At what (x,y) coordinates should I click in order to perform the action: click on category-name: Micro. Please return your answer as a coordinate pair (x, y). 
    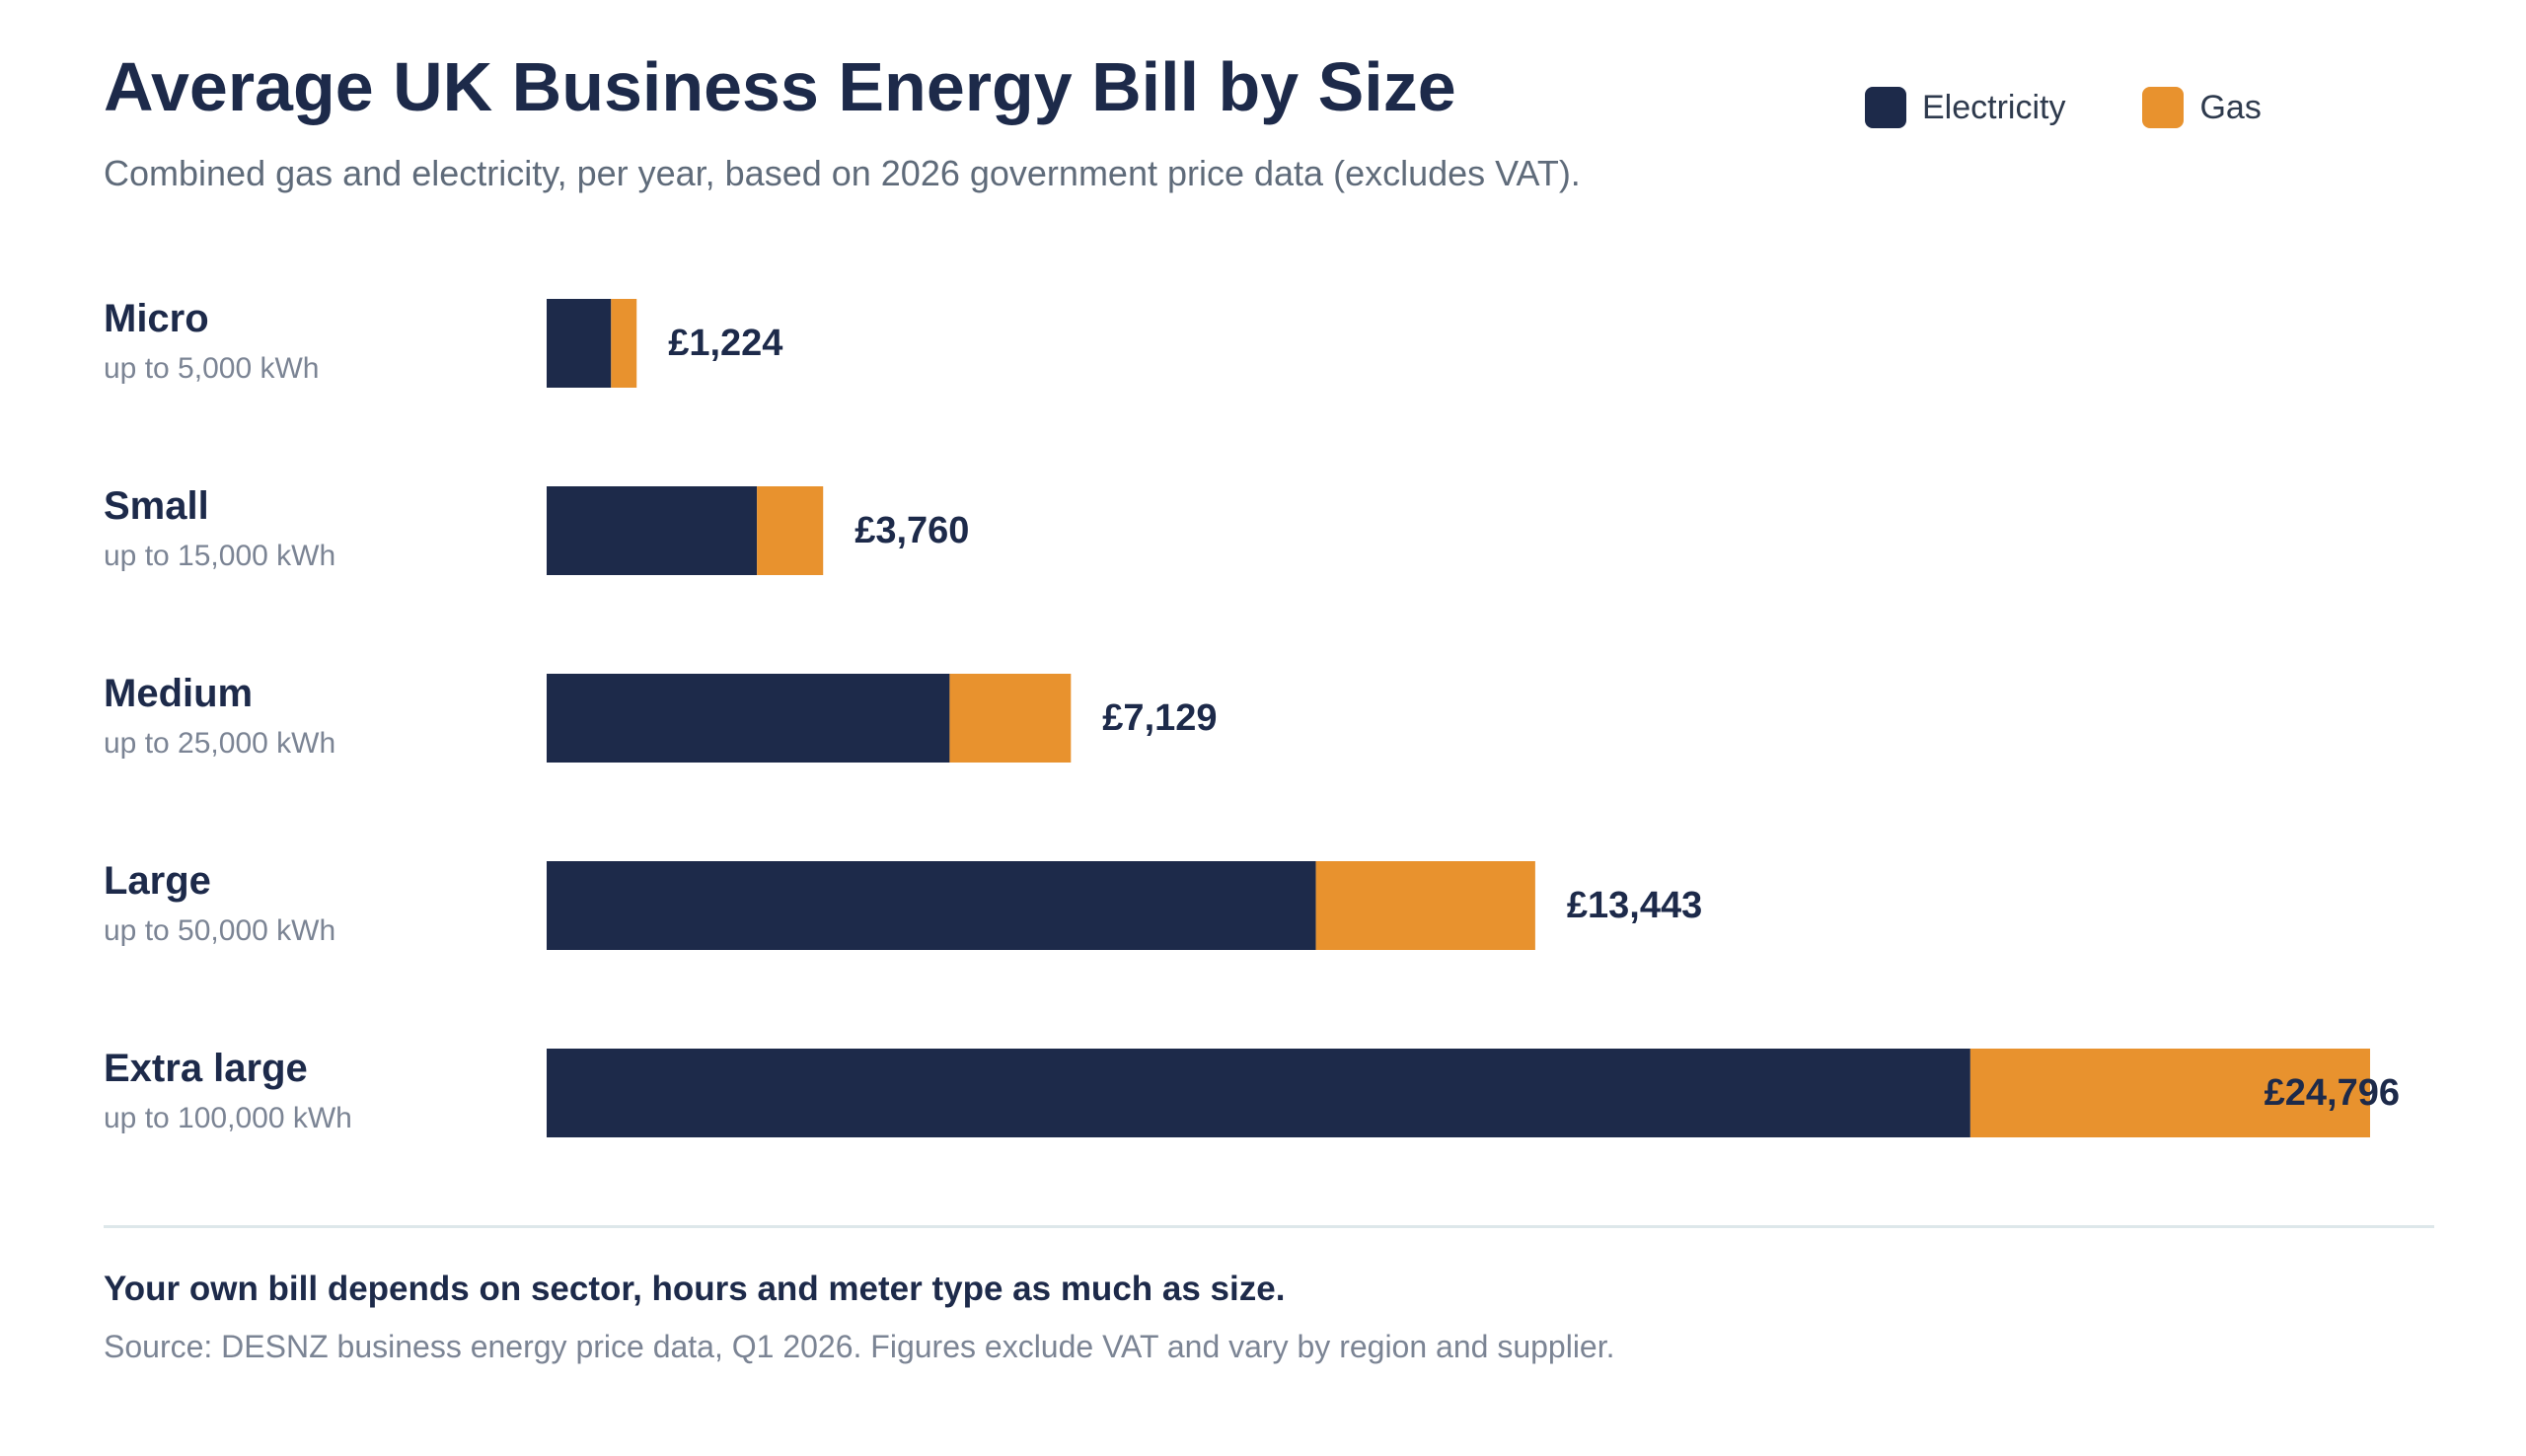
    Looking at the image, I should click on (156, 318).